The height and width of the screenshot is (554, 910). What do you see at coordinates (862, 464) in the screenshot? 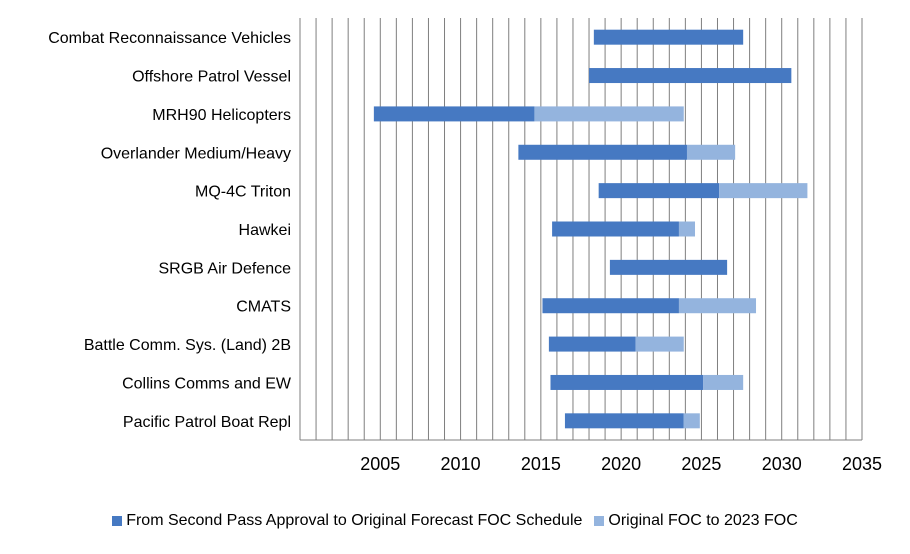
I see `x-tick-label: 2035` at bounding box center [862, 464].